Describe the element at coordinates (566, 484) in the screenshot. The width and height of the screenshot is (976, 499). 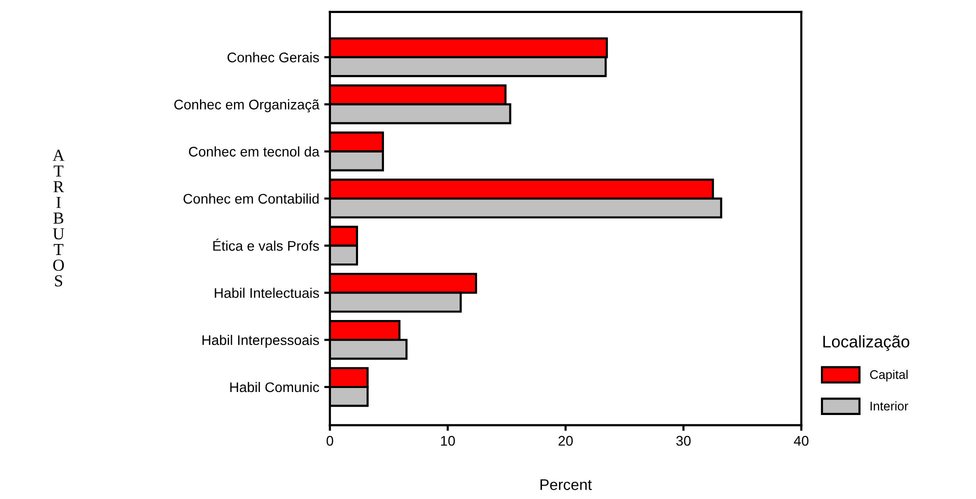
I see `x-axis-title: Percent` at that location.